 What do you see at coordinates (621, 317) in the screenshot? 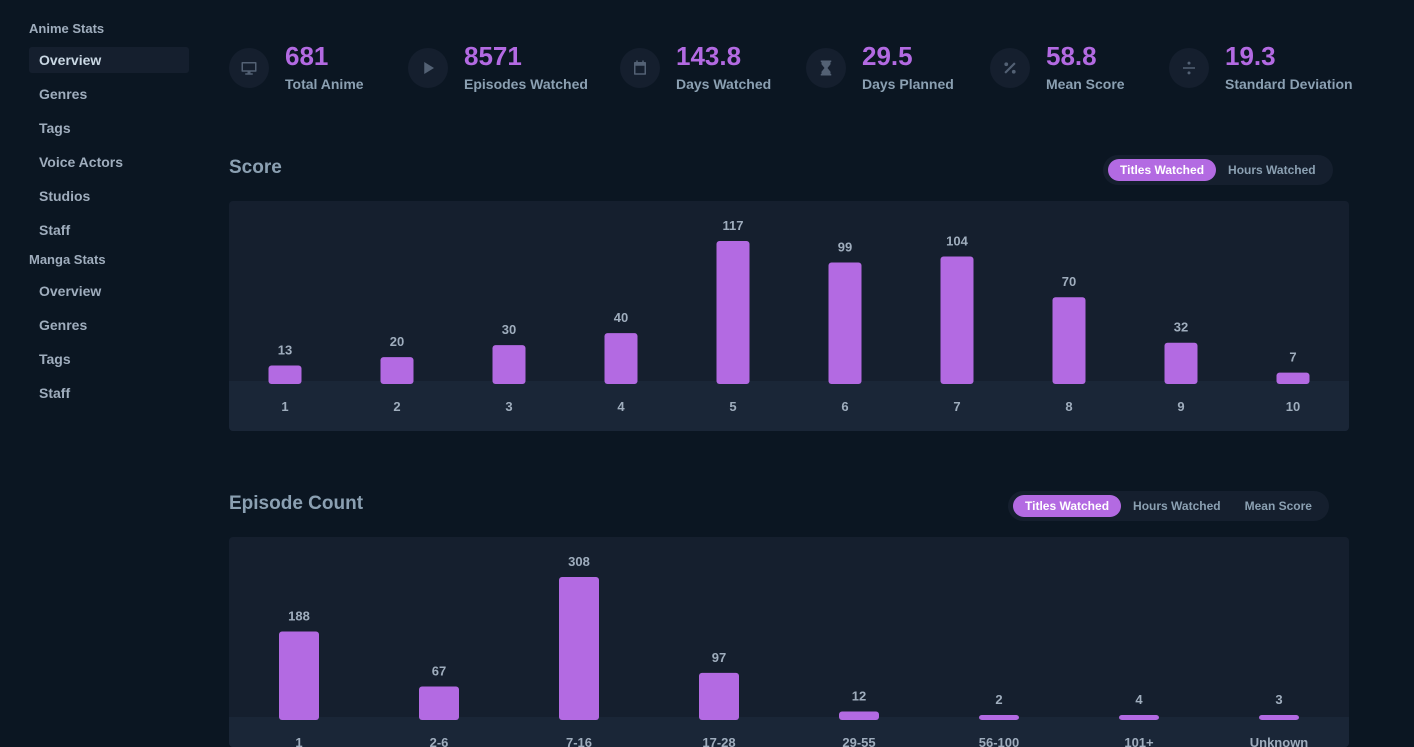
I see `data-label-4: 40` at bounding box center [621, 317].